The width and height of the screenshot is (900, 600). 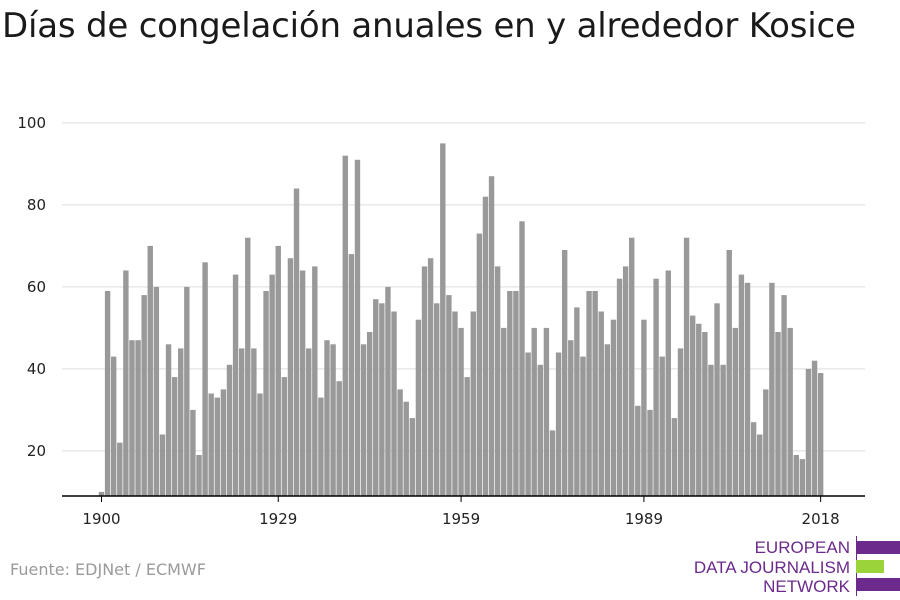 What do you see at coordinates (771, 567) in the screenshot?
I see `logo-text-data-journalism: DATA JOURNALISM` at bounding box center [771, 567].